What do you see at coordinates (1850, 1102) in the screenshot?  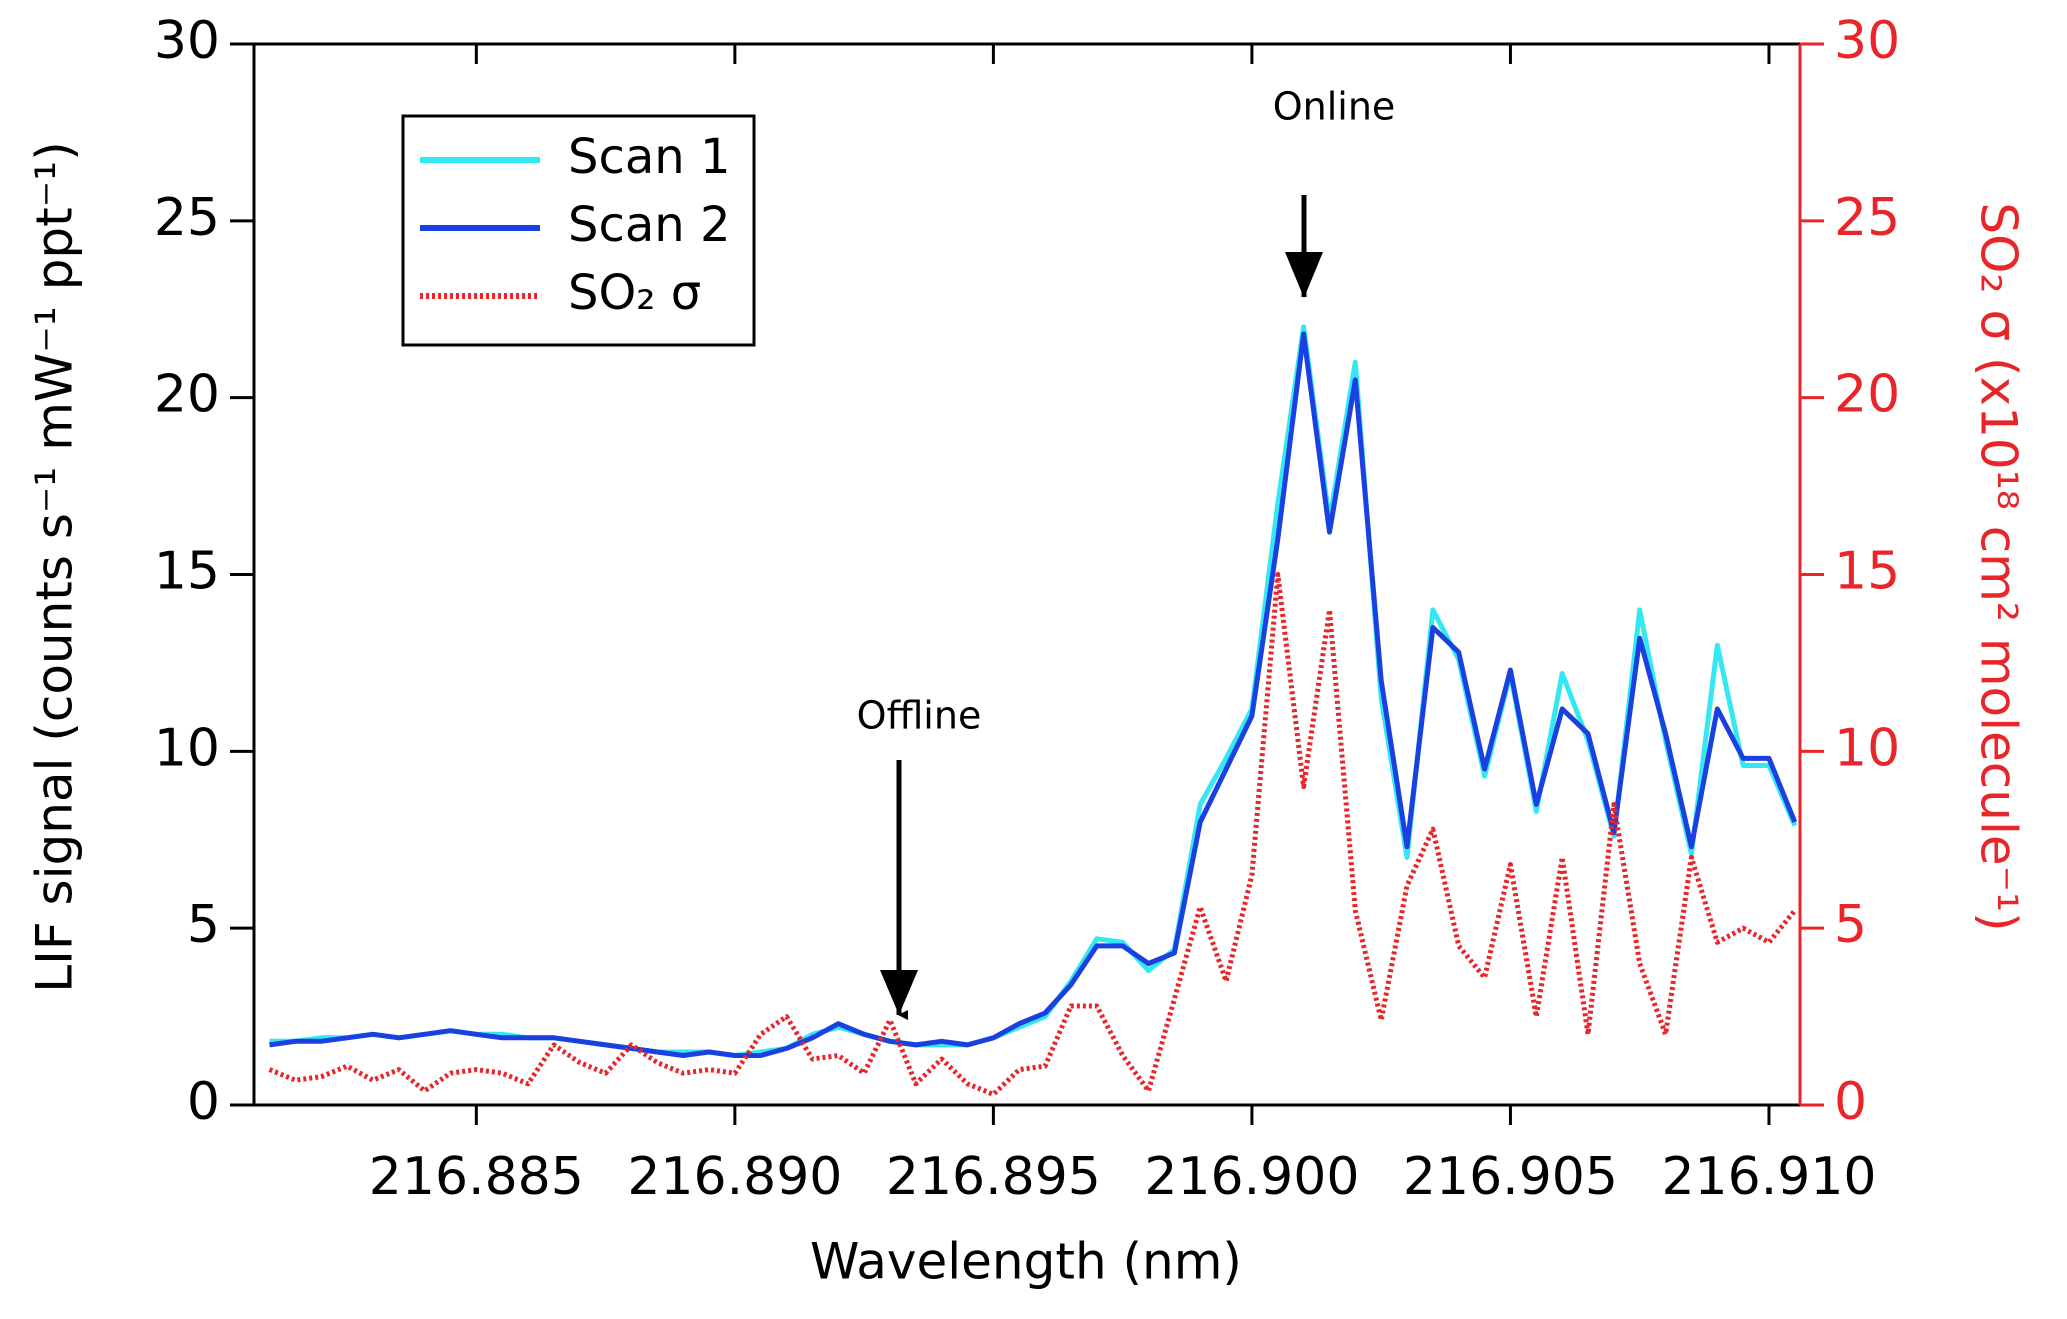 I see `y2-tick-label: 0` at bounding box center [1850, 1102].